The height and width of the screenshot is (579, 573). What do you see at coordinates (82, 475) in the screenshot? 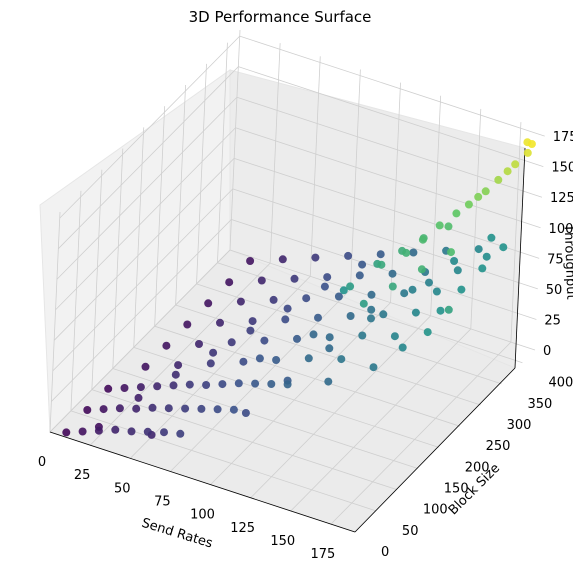
I see `x-tick-label: 25` at bounding box center [82, 475].